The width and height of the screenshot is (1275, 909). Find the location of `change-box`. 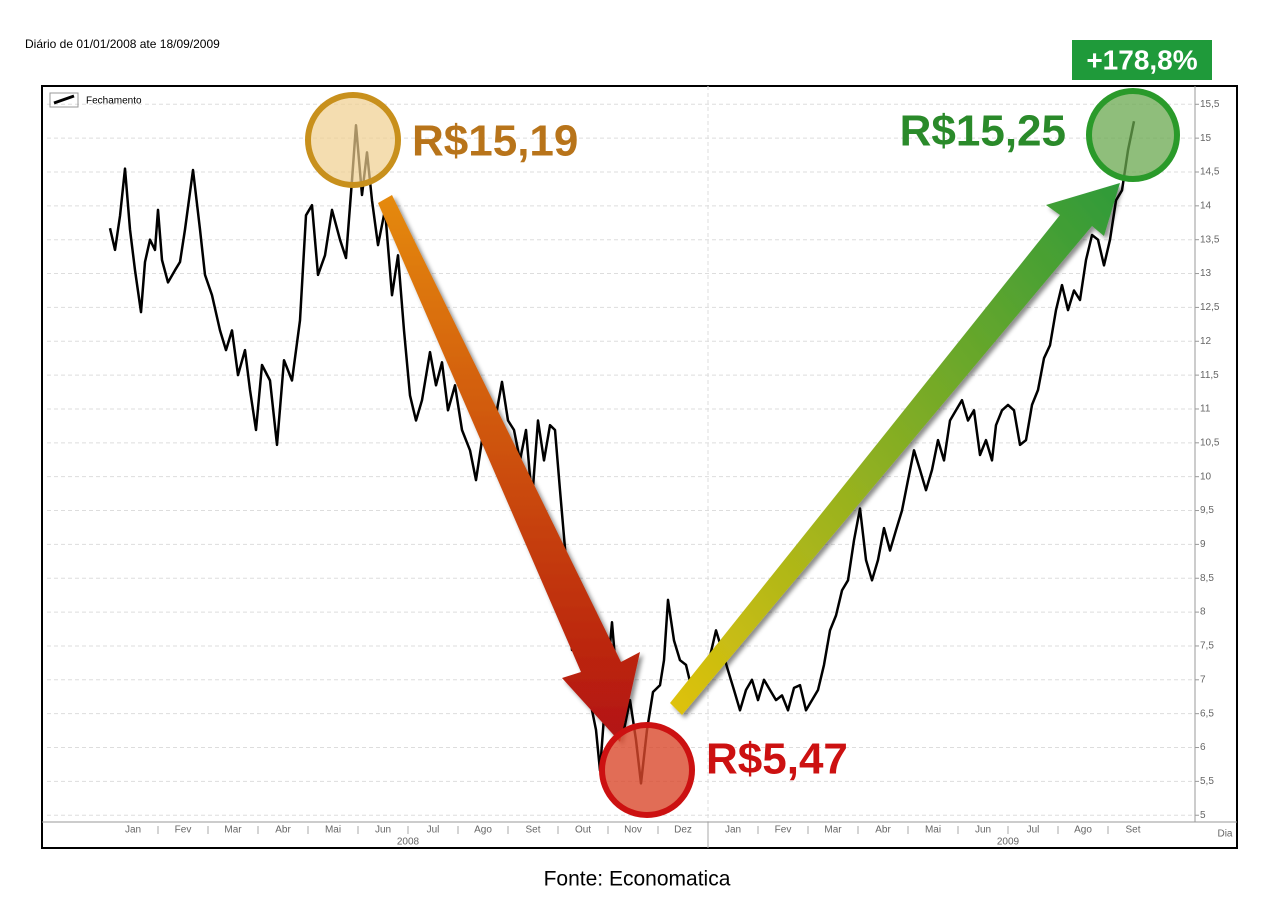

change-box is located at coordinates (1142, 60).